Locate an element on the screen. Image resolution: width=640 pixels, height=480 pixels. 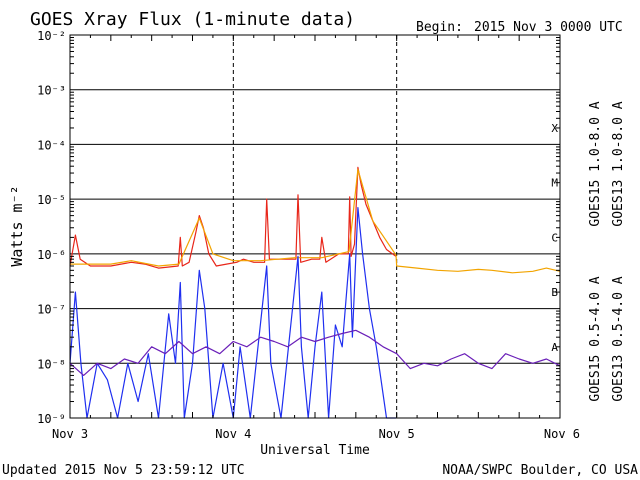
y-tick-label: 10⁻³ is located at coordinates (51, 91).